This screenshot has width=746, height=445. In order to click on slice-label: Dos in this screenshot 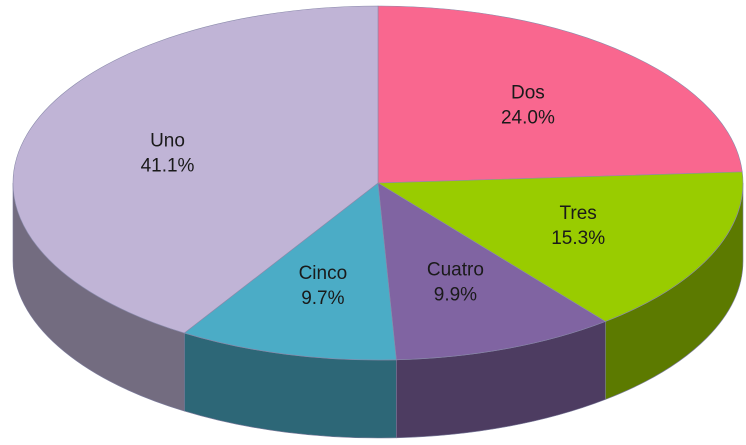, I will do `click(528, 93)`.